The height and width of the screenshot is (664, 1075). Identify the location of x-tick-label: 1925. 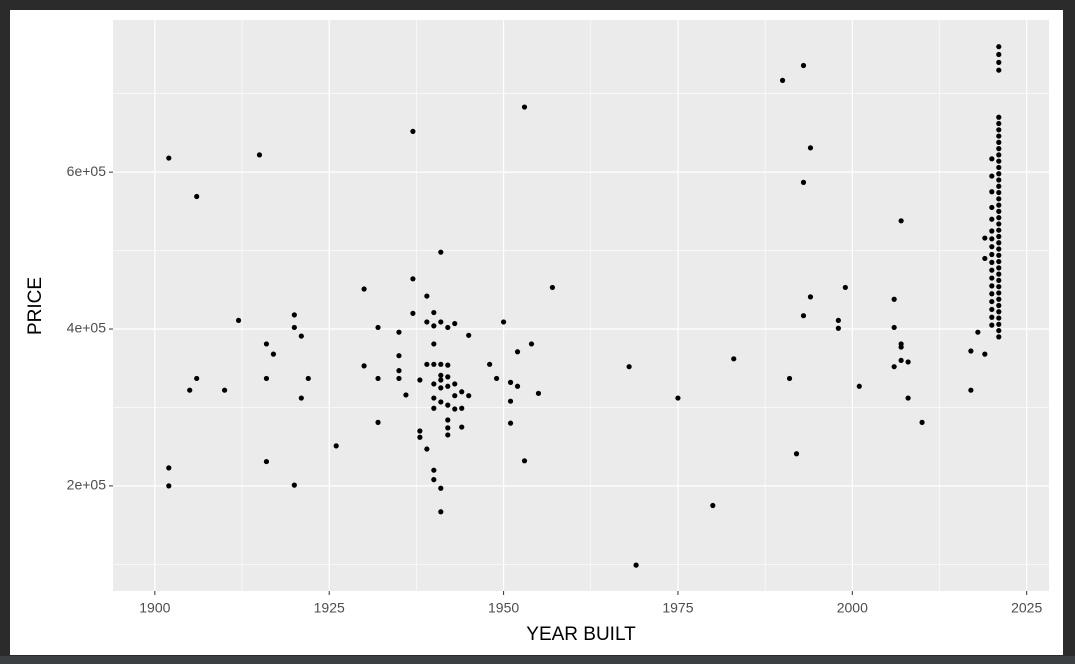
(329, 608).